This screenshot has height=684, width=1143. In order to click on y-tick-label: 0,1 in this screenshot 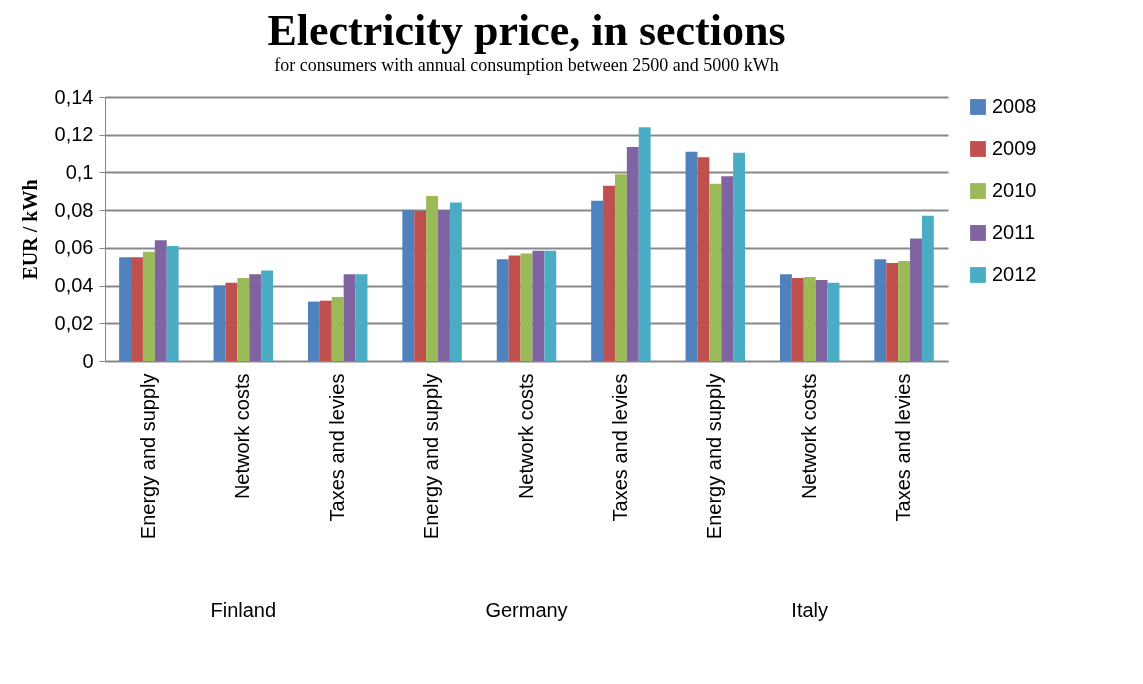, I will do `click(79, 171)`.